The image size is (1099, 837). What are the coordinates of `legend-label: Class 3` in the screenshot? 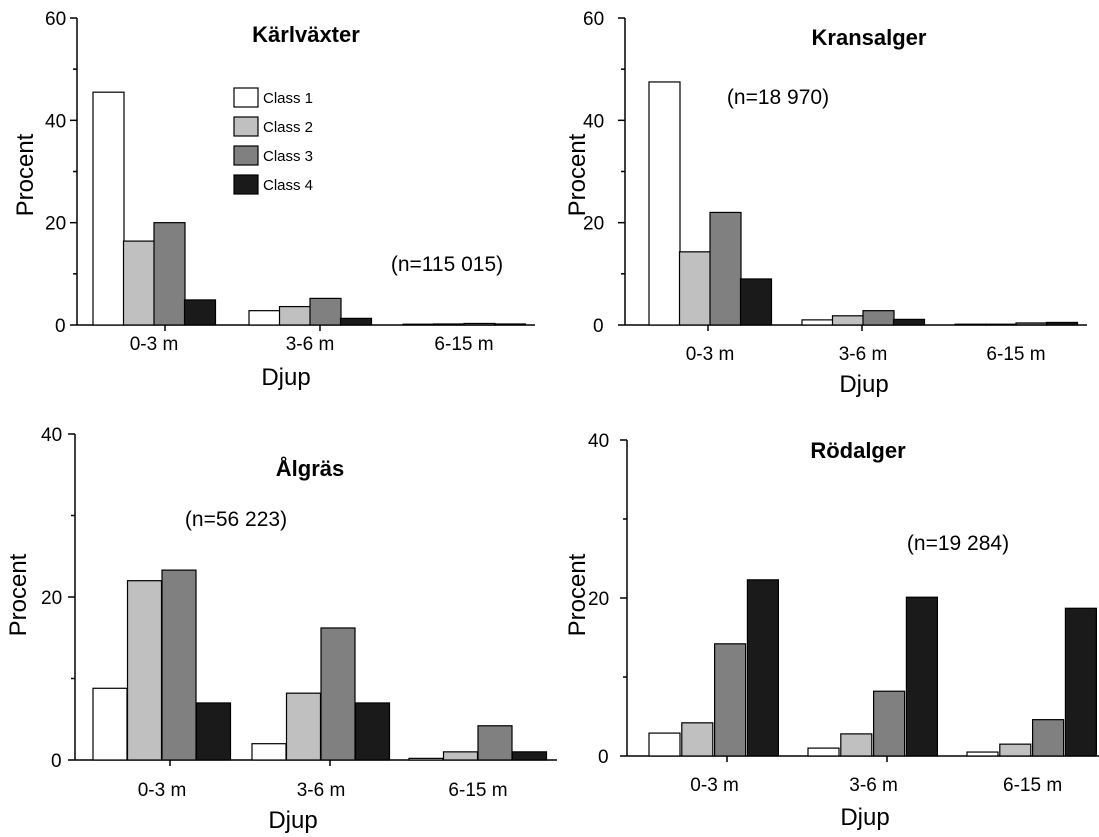 It's located at (288, 156).